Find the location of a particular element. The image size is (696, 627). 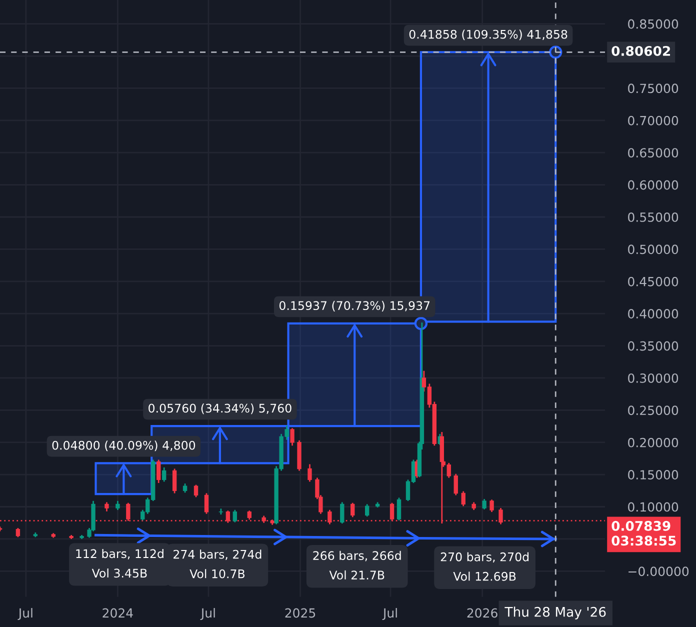

x-tick-label: 2026 is located at coordinates (482, 613).